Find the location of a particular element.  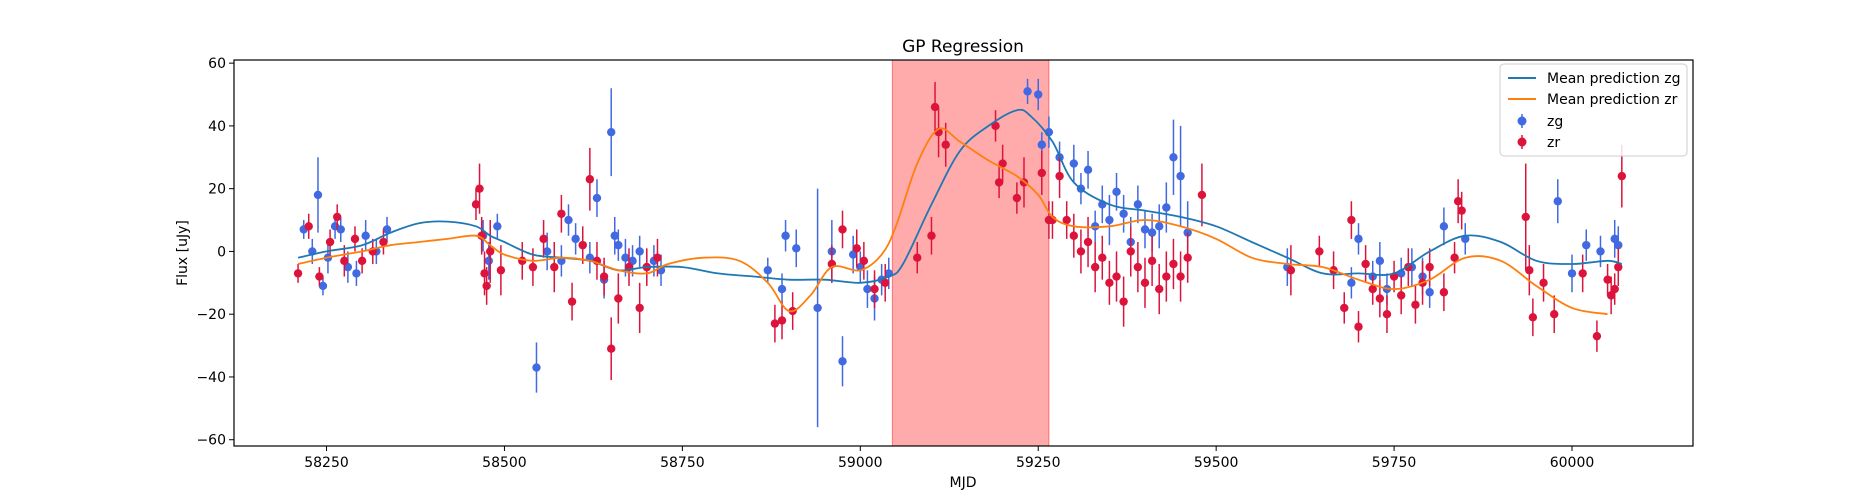

x-tick-label: 59500 is located at coordinates (1216, 463).